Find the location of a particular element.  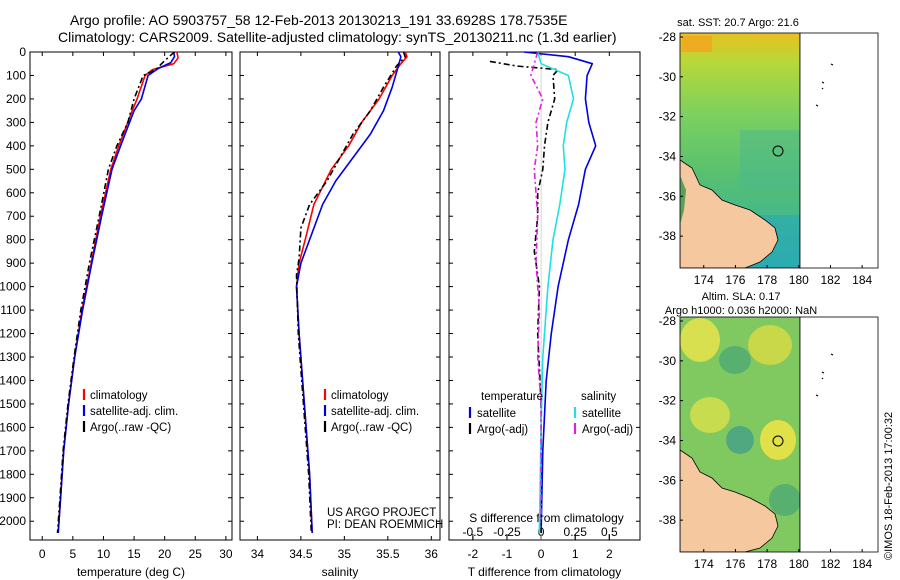

series-line-salinity-satellite is located at coordinates (555, 292).